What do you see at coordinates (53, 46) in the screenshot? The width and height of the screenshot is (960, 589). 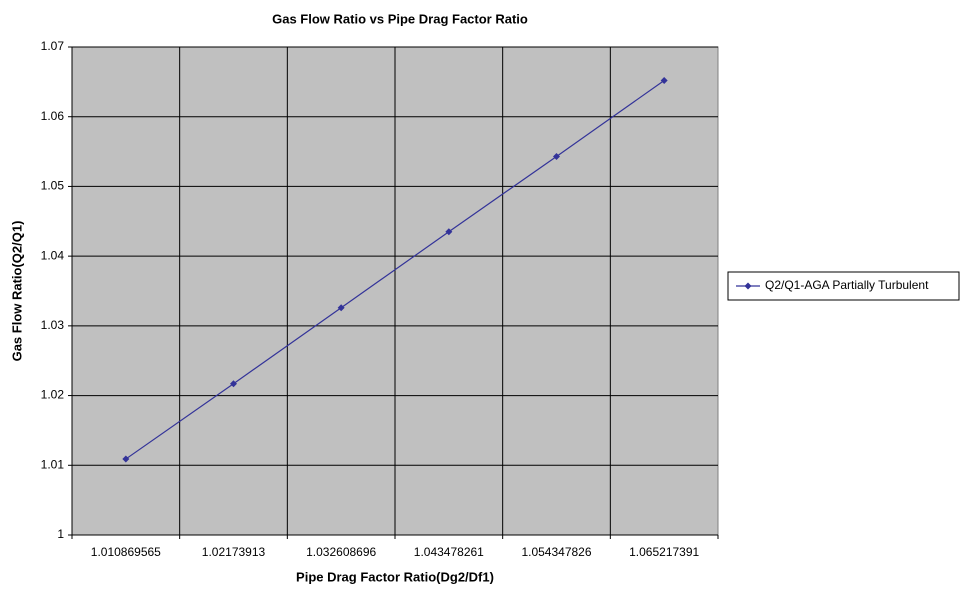 I see `y-tick-label: 1.07` at bounding box center [53, 46].